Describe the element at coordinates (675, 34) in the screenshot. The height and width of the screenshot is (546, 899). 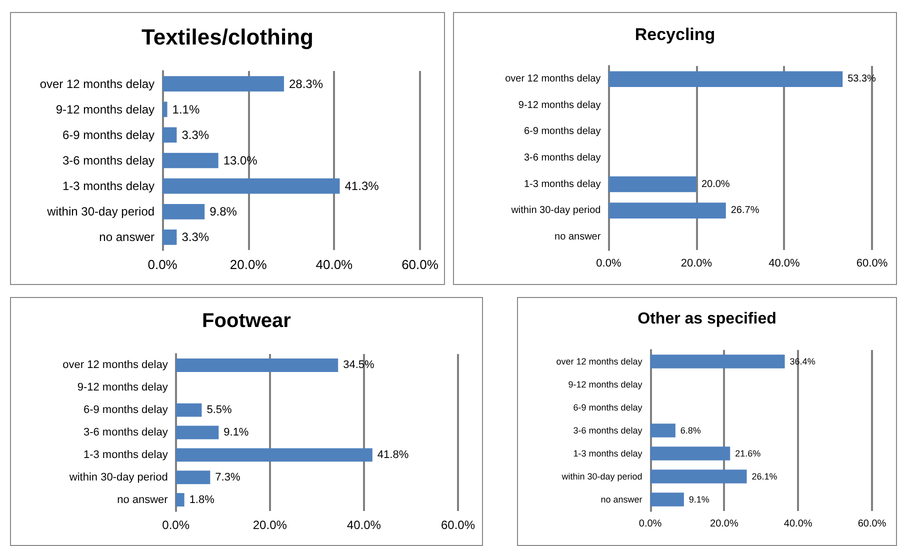
I see `chart-title: Recycling` at that location.